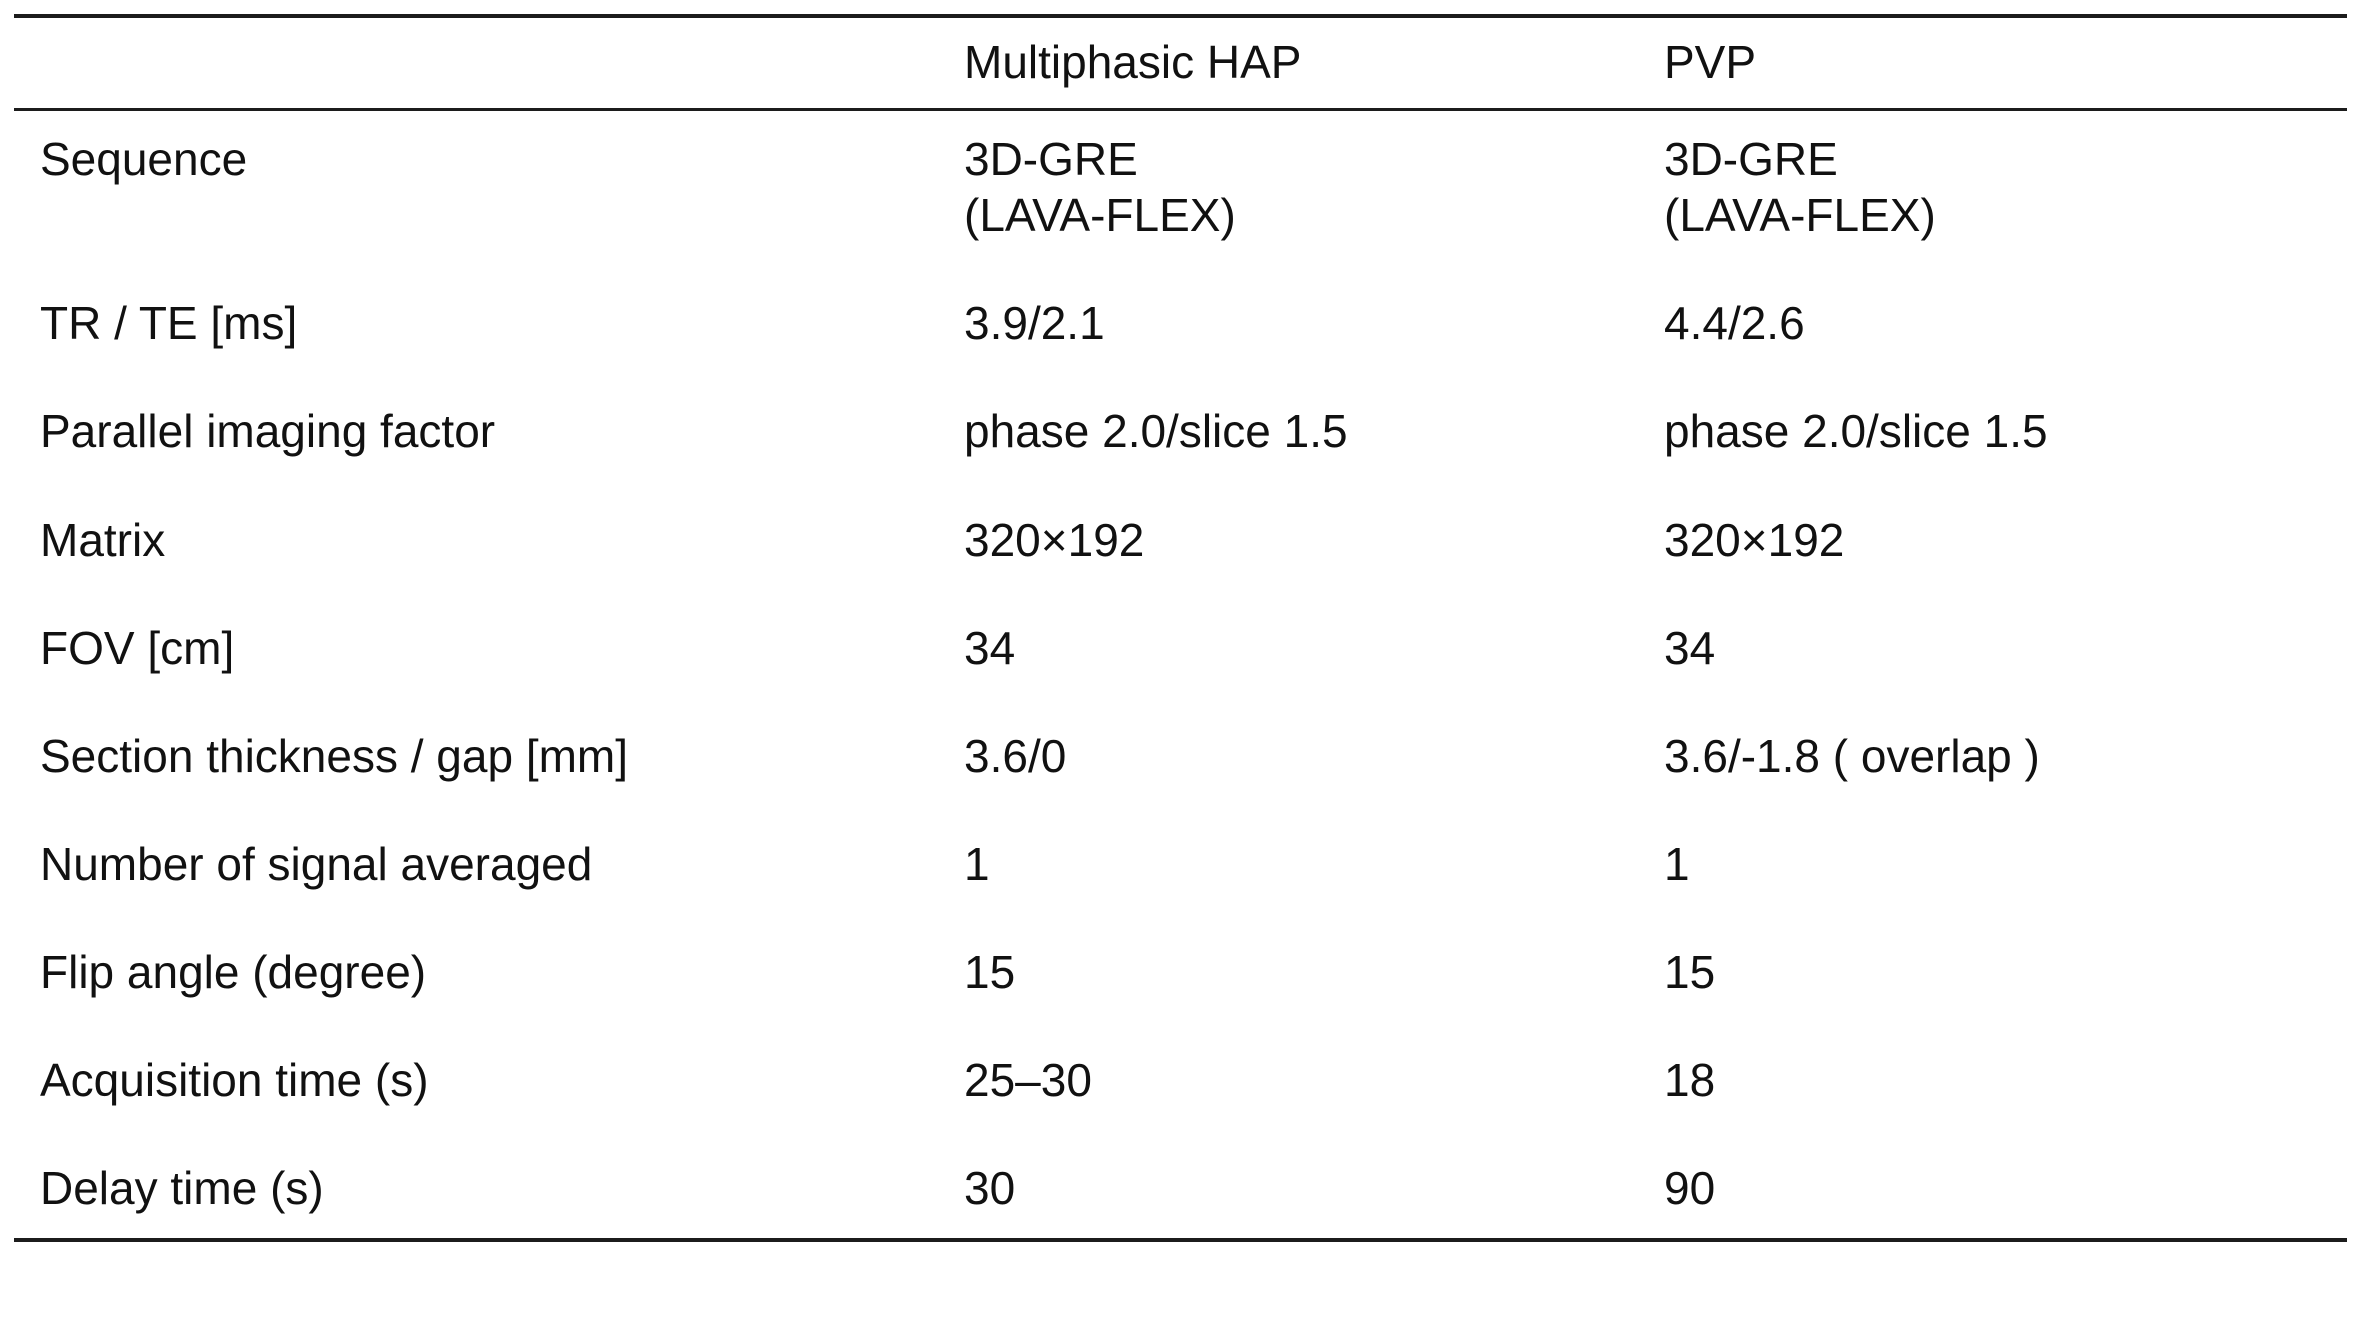  Describe the element at coordinates (1856, 431) in the screenshot. I see `cell-pvp: phase 2.0/slice 1.5` at that location.